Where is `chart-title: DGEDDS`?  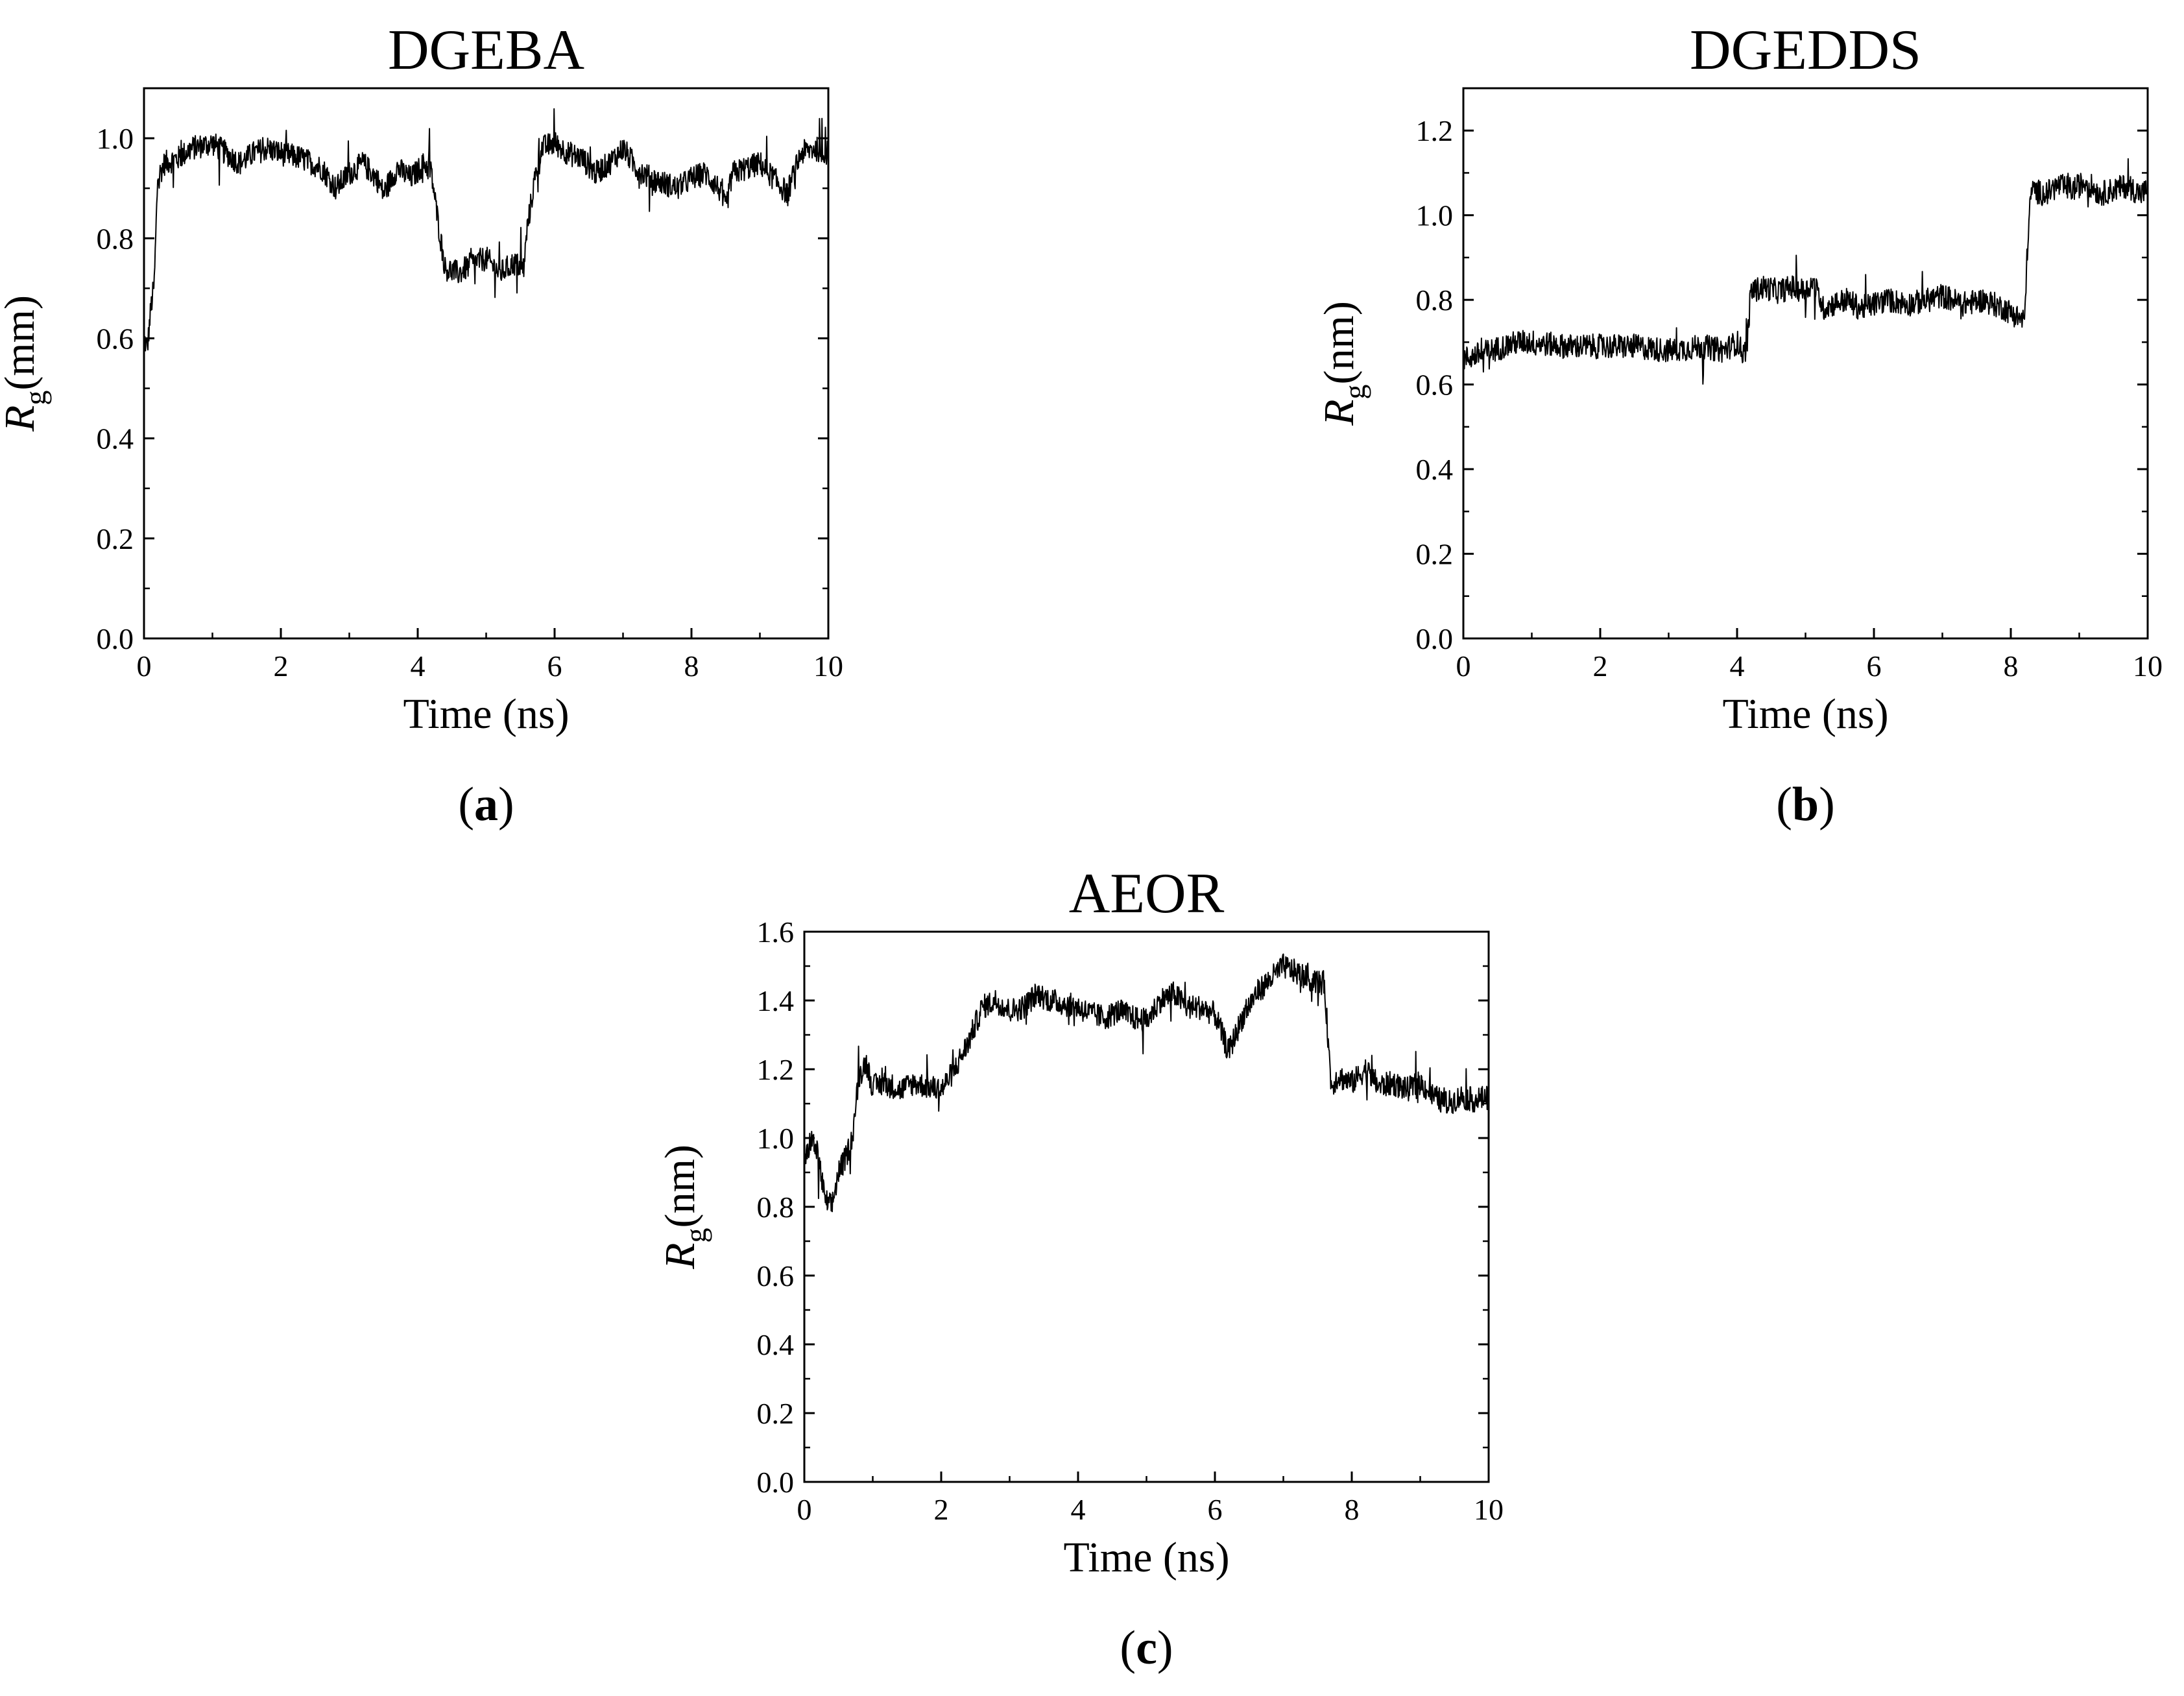
chart-title: DGEDDS is located at coordinates (1806, 51).